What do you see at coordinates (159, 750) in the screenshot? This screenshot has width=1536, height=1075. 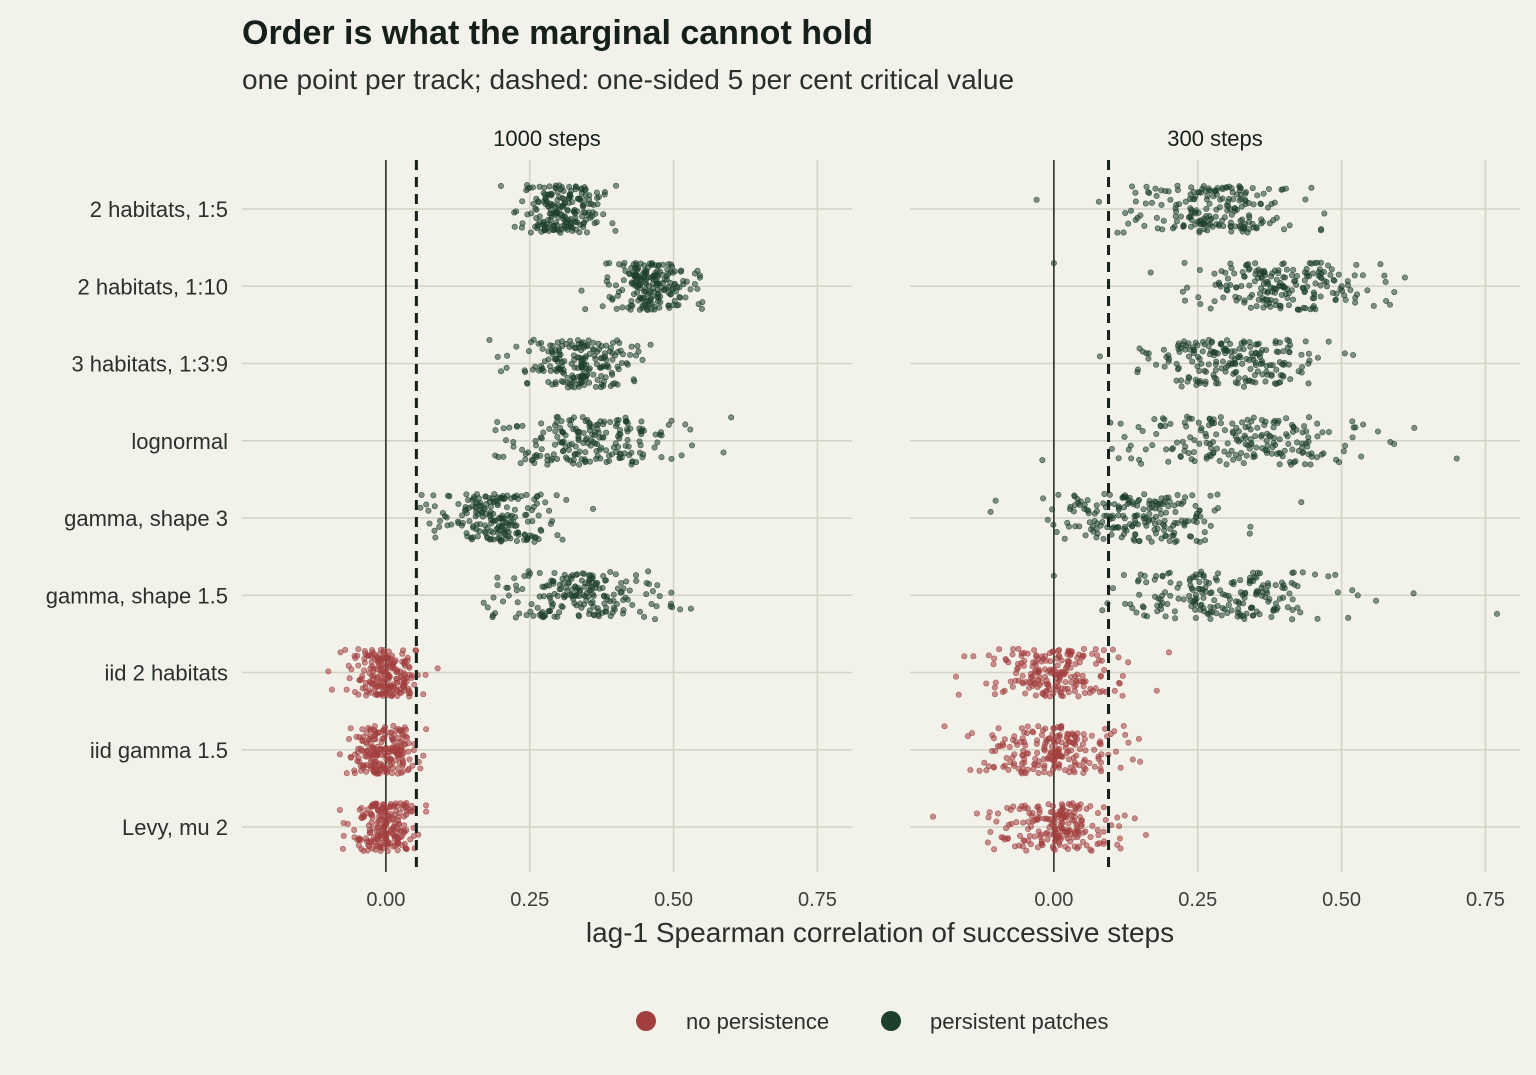 I see `y-tick-label: iid gamma 1.5` at bounding box center [159, 750].